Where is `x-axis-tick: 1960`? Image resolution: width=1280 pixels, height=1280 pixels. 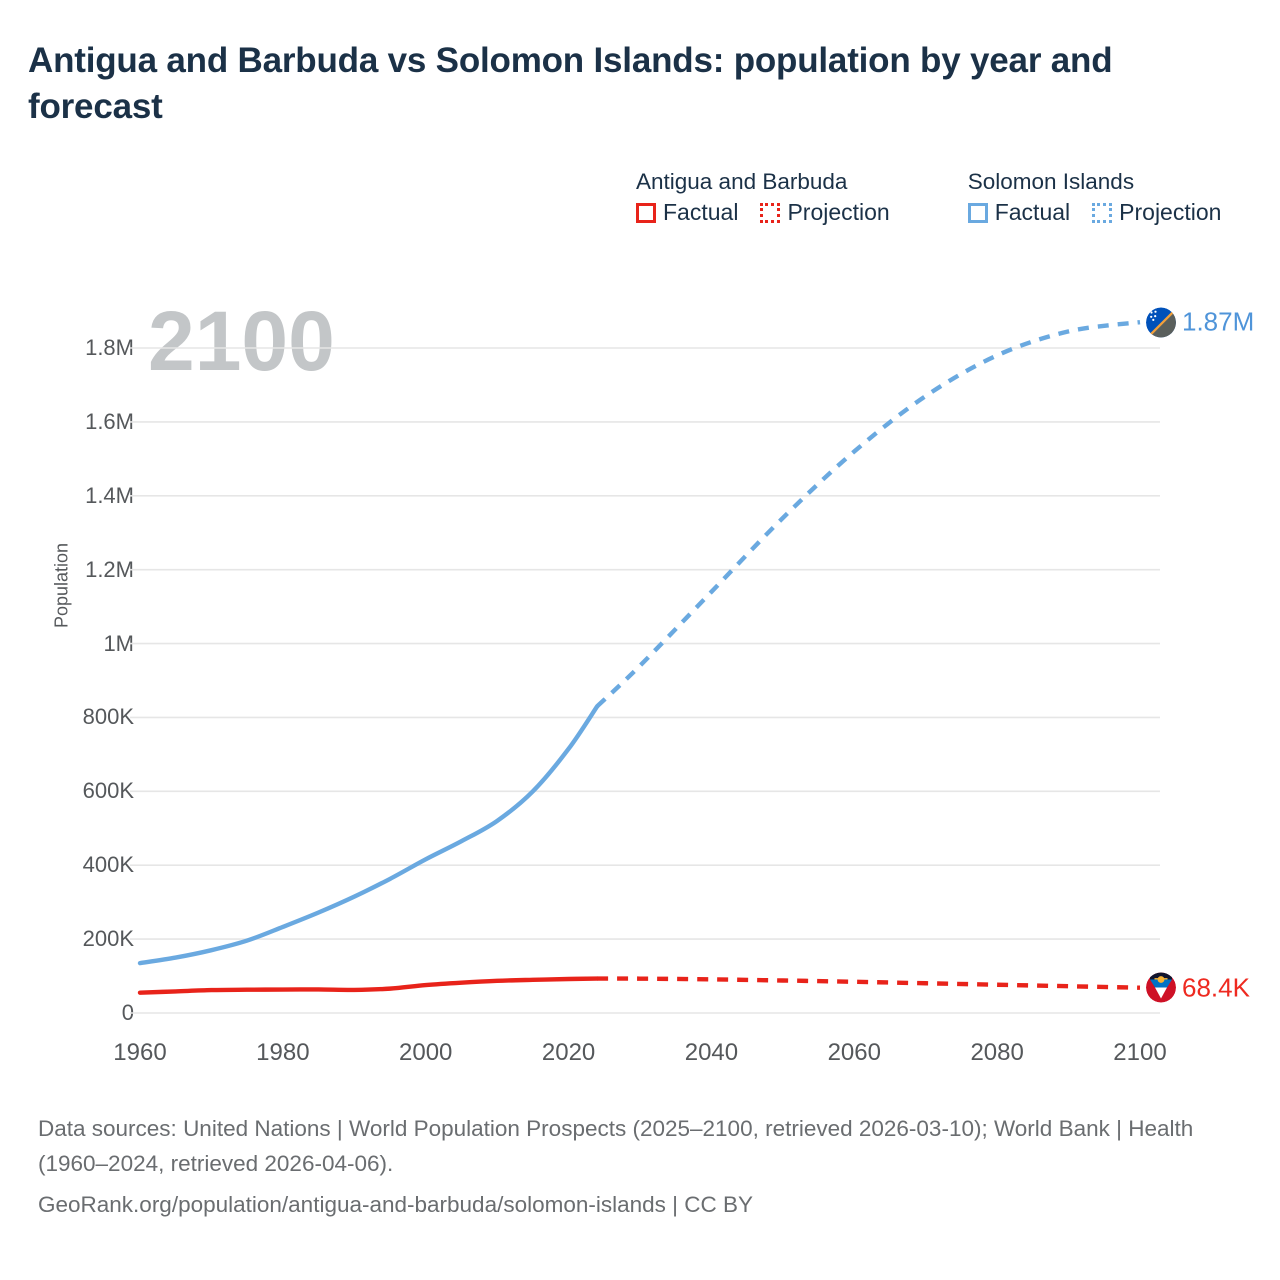 x-axis-tick: 1960 is located at coordinates (140, 1052).